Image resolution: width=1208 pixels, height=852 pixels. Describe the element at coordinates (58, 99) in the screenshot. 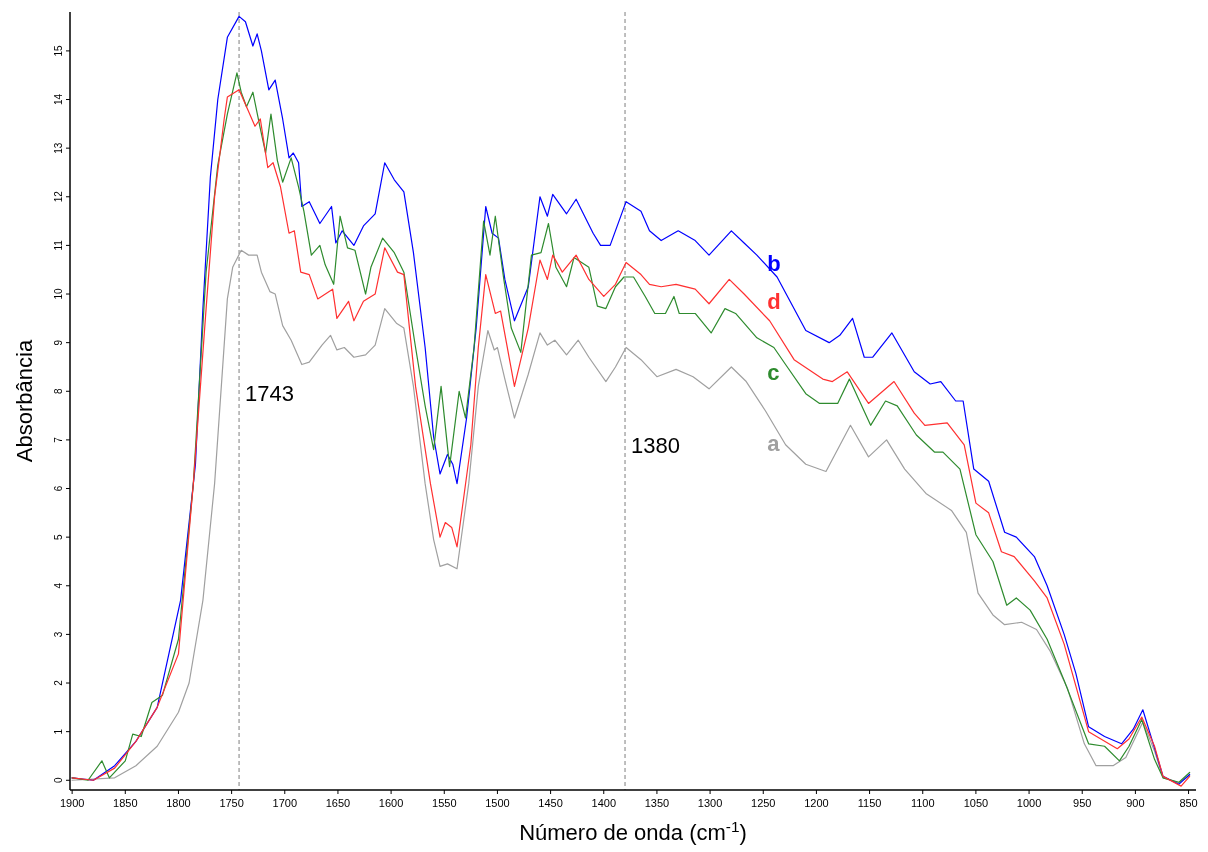

I see `y-tick-label: 14` at that location.